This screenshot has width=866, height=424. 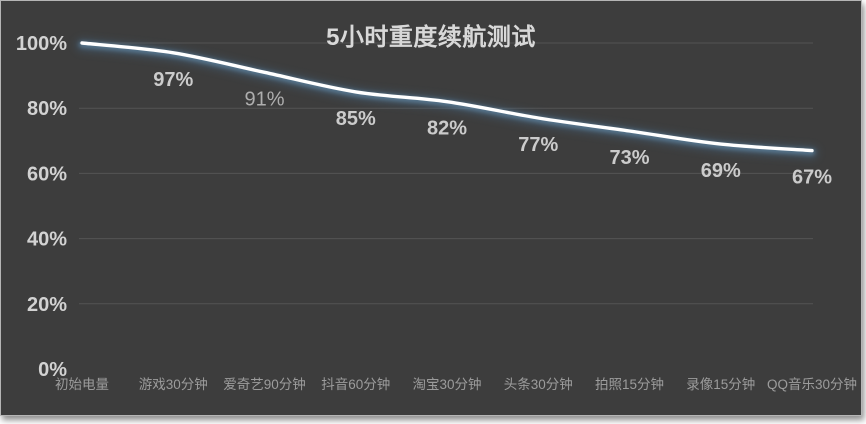 What do you see at coordinates (47, 305) in the screenshot?
I see `y-tick-label: 20%` at bounding box center [47, 305].